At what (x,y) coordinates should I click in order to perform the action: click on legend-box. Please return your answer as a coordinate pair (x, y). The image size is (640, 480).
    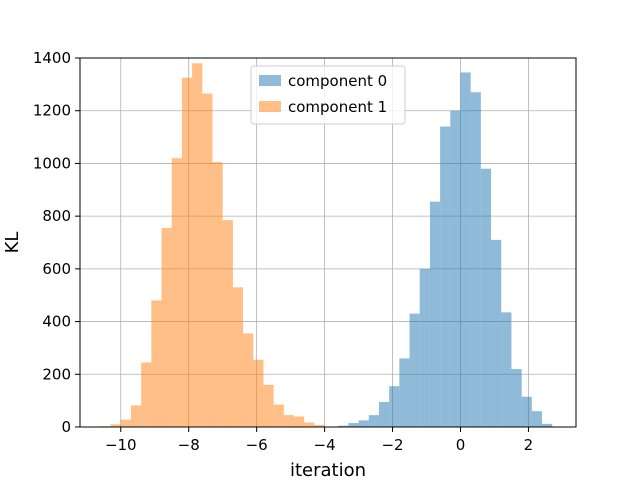
    Looking at the image, I should click on (328, 95).